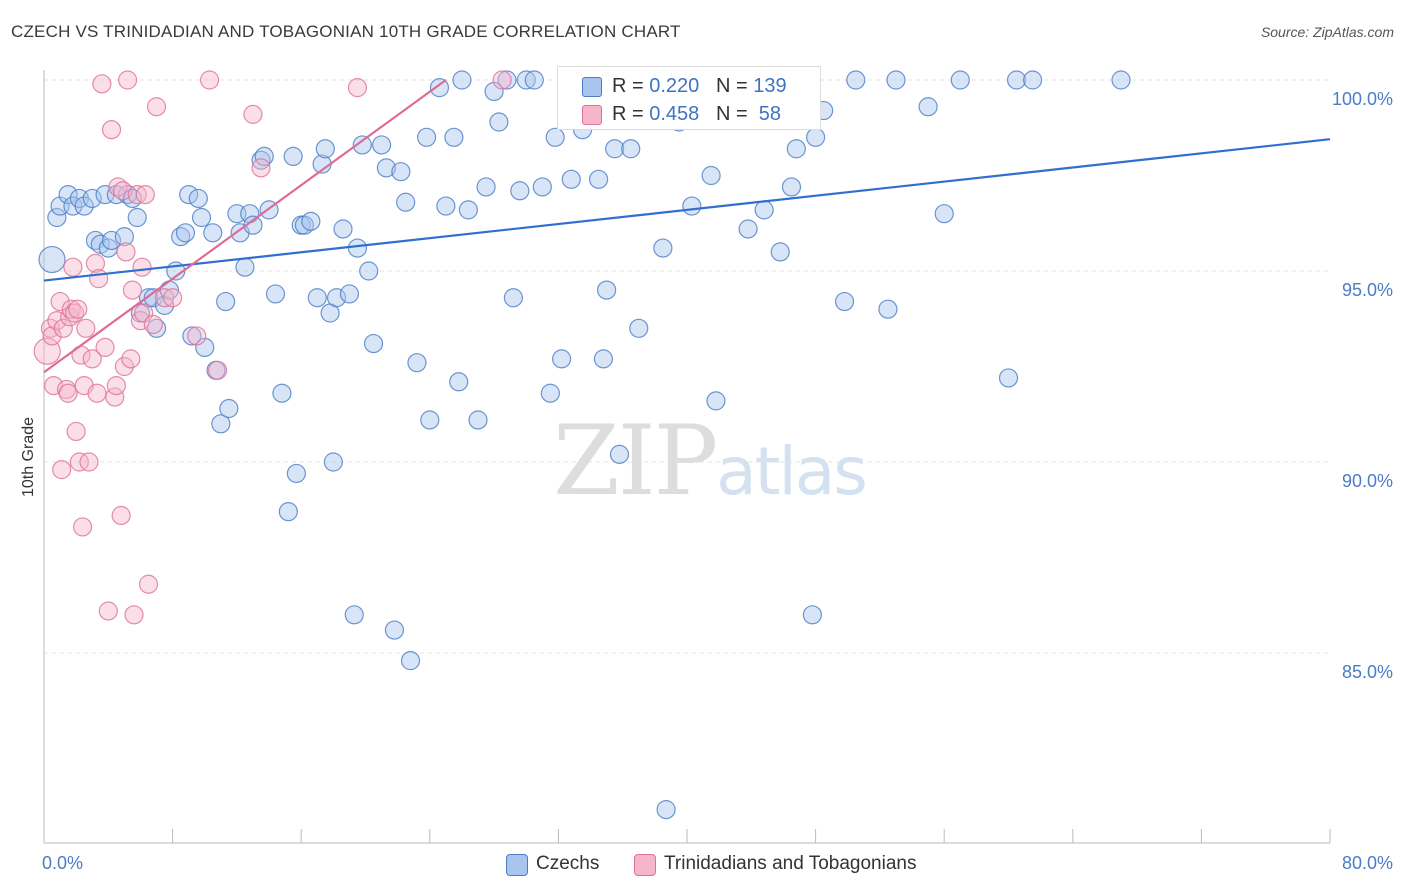 This screenshot has width=1406, height=892. I want to click on chart-source: Source: ZipAtlas.com, so click(1327, 32).